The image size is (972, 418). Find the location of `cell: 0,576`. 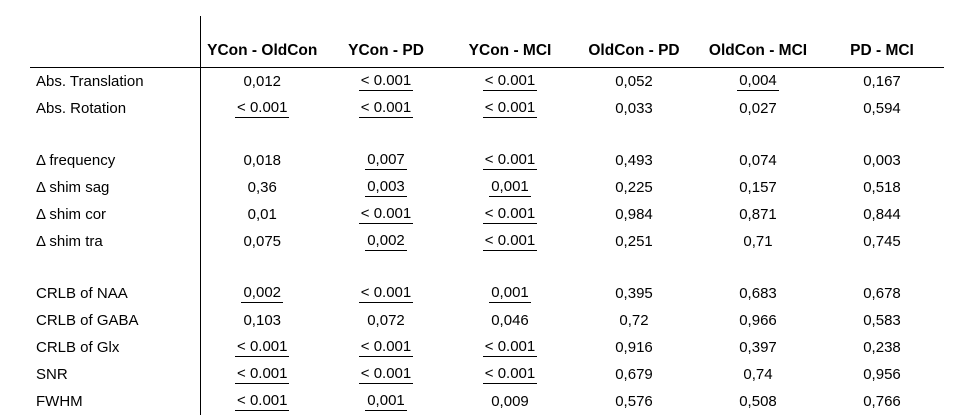

cell: 0,576 is located at coordinates (634, 401).